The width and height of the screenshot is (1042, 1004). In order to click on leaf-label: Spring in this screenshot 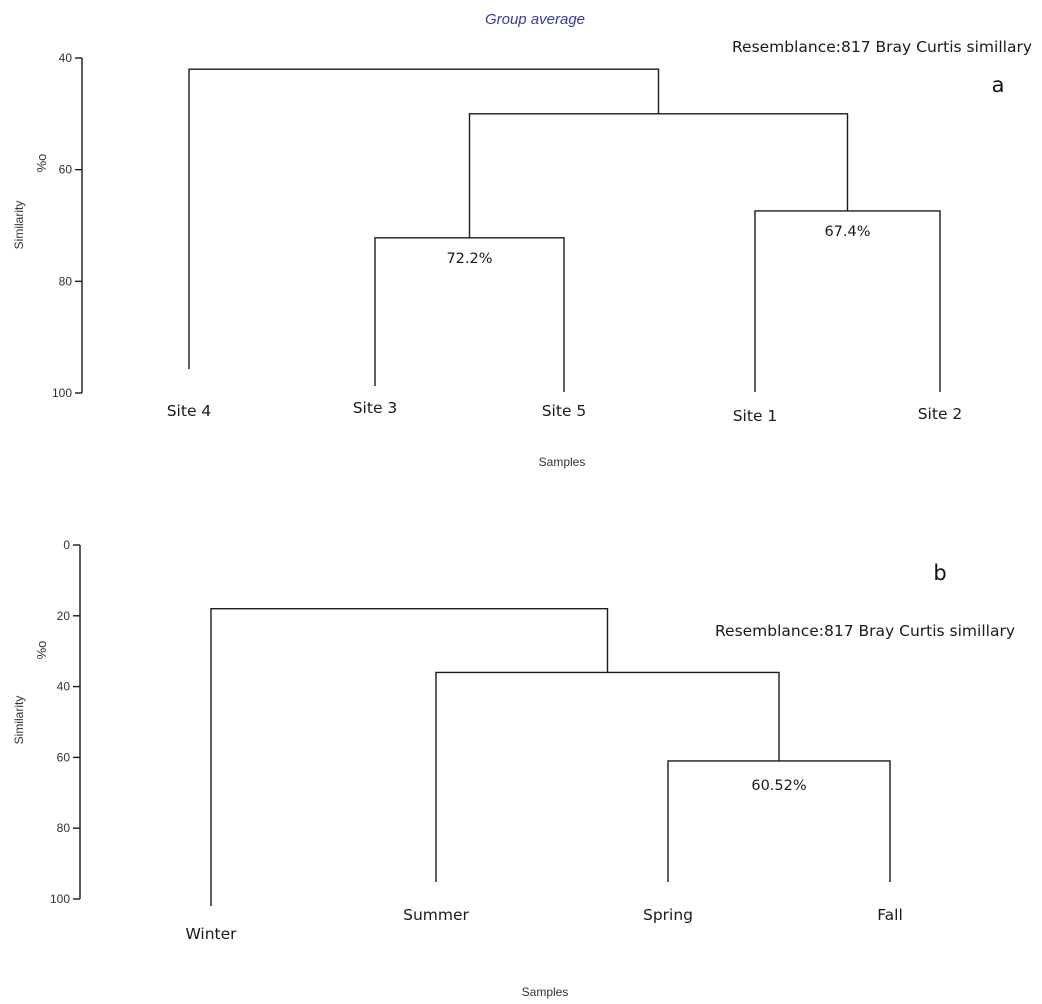, I will do `click(668, 915)`.